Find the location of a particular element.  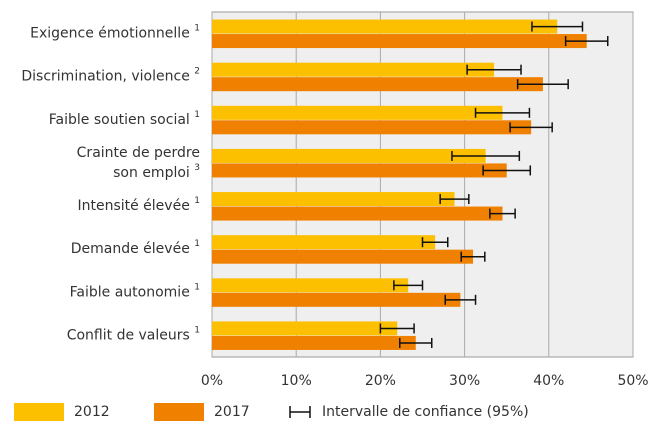

x-tick-label: 0% is located at coordinates (212, 381).